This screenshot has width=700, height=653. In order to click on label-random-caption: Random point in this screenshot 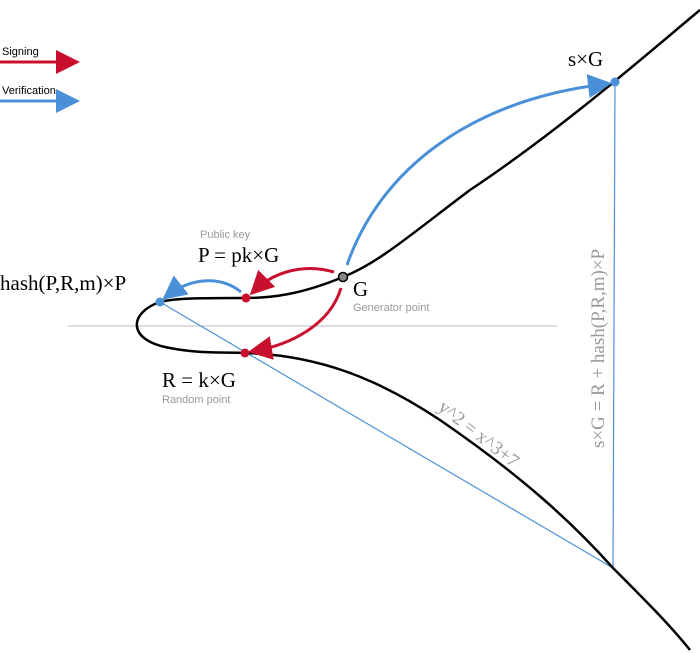, I will do `click(196, 400)`.